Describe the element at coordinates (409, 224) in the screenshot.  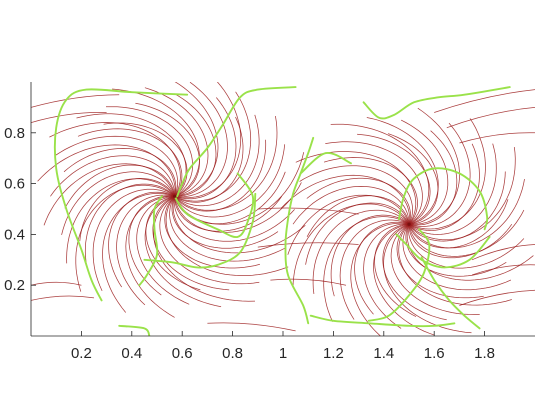
I see `vortex-center` at that location.